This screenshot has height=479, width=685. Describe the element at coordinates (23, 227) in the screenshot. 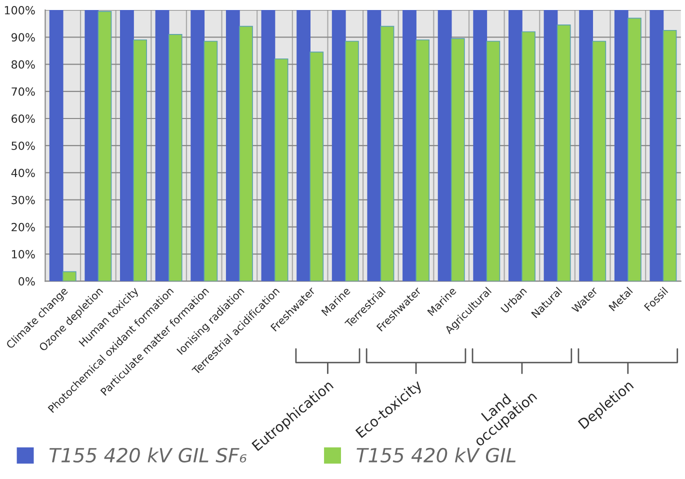

I see `y-tick-label: 20%` at that location.